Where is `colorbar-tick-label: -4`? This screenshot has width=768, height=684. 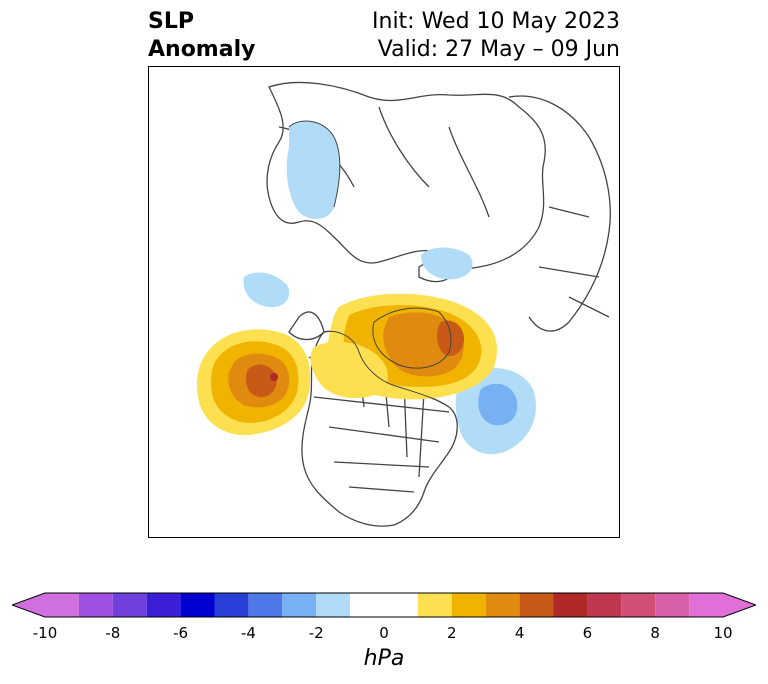 colorbar-tick-label: -4 is located at coordinates (248, 633).